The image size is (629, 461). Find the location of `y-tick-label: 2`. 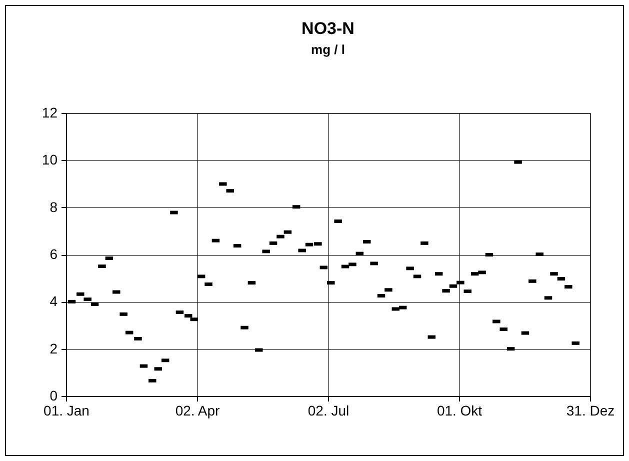

y-tick-label: 2 is located at coordinates (54, 348).